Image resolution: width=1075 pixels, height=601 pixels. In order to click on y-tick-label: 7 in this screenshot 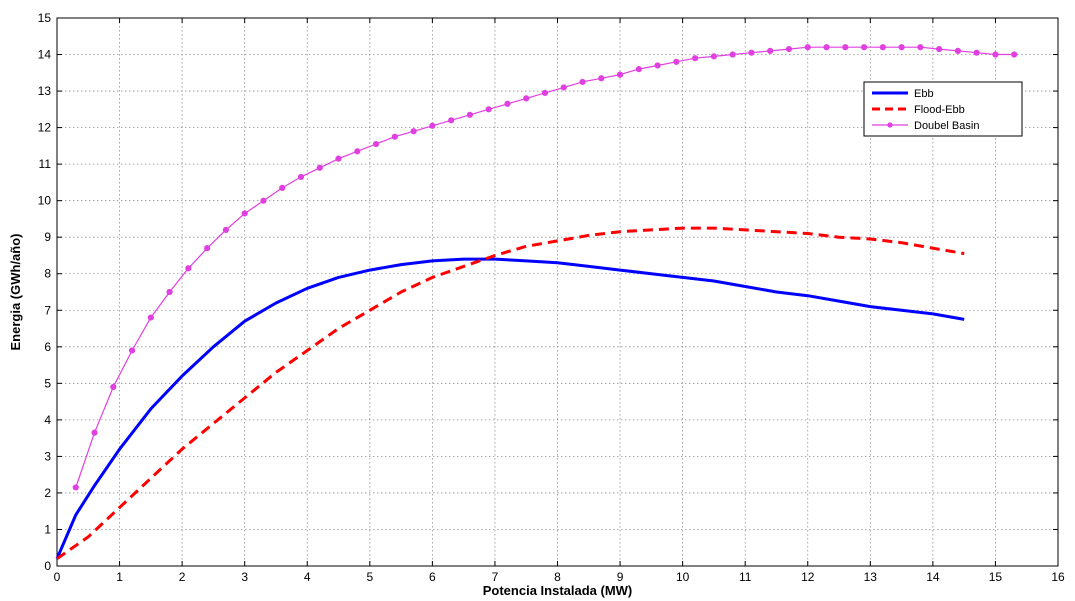, I will do `click(47, 310)`.